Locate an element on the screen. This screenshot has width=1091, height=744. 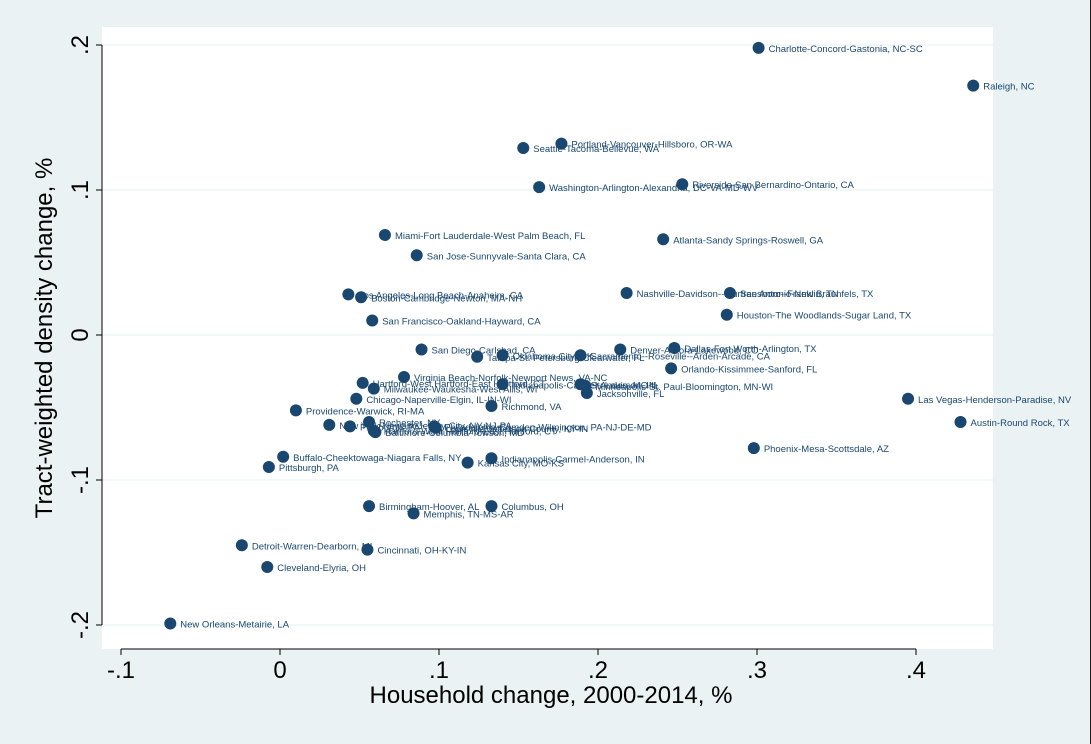
data-point-label: Cincinnati, OH-KY-IN is located at coordinates (421, 551).